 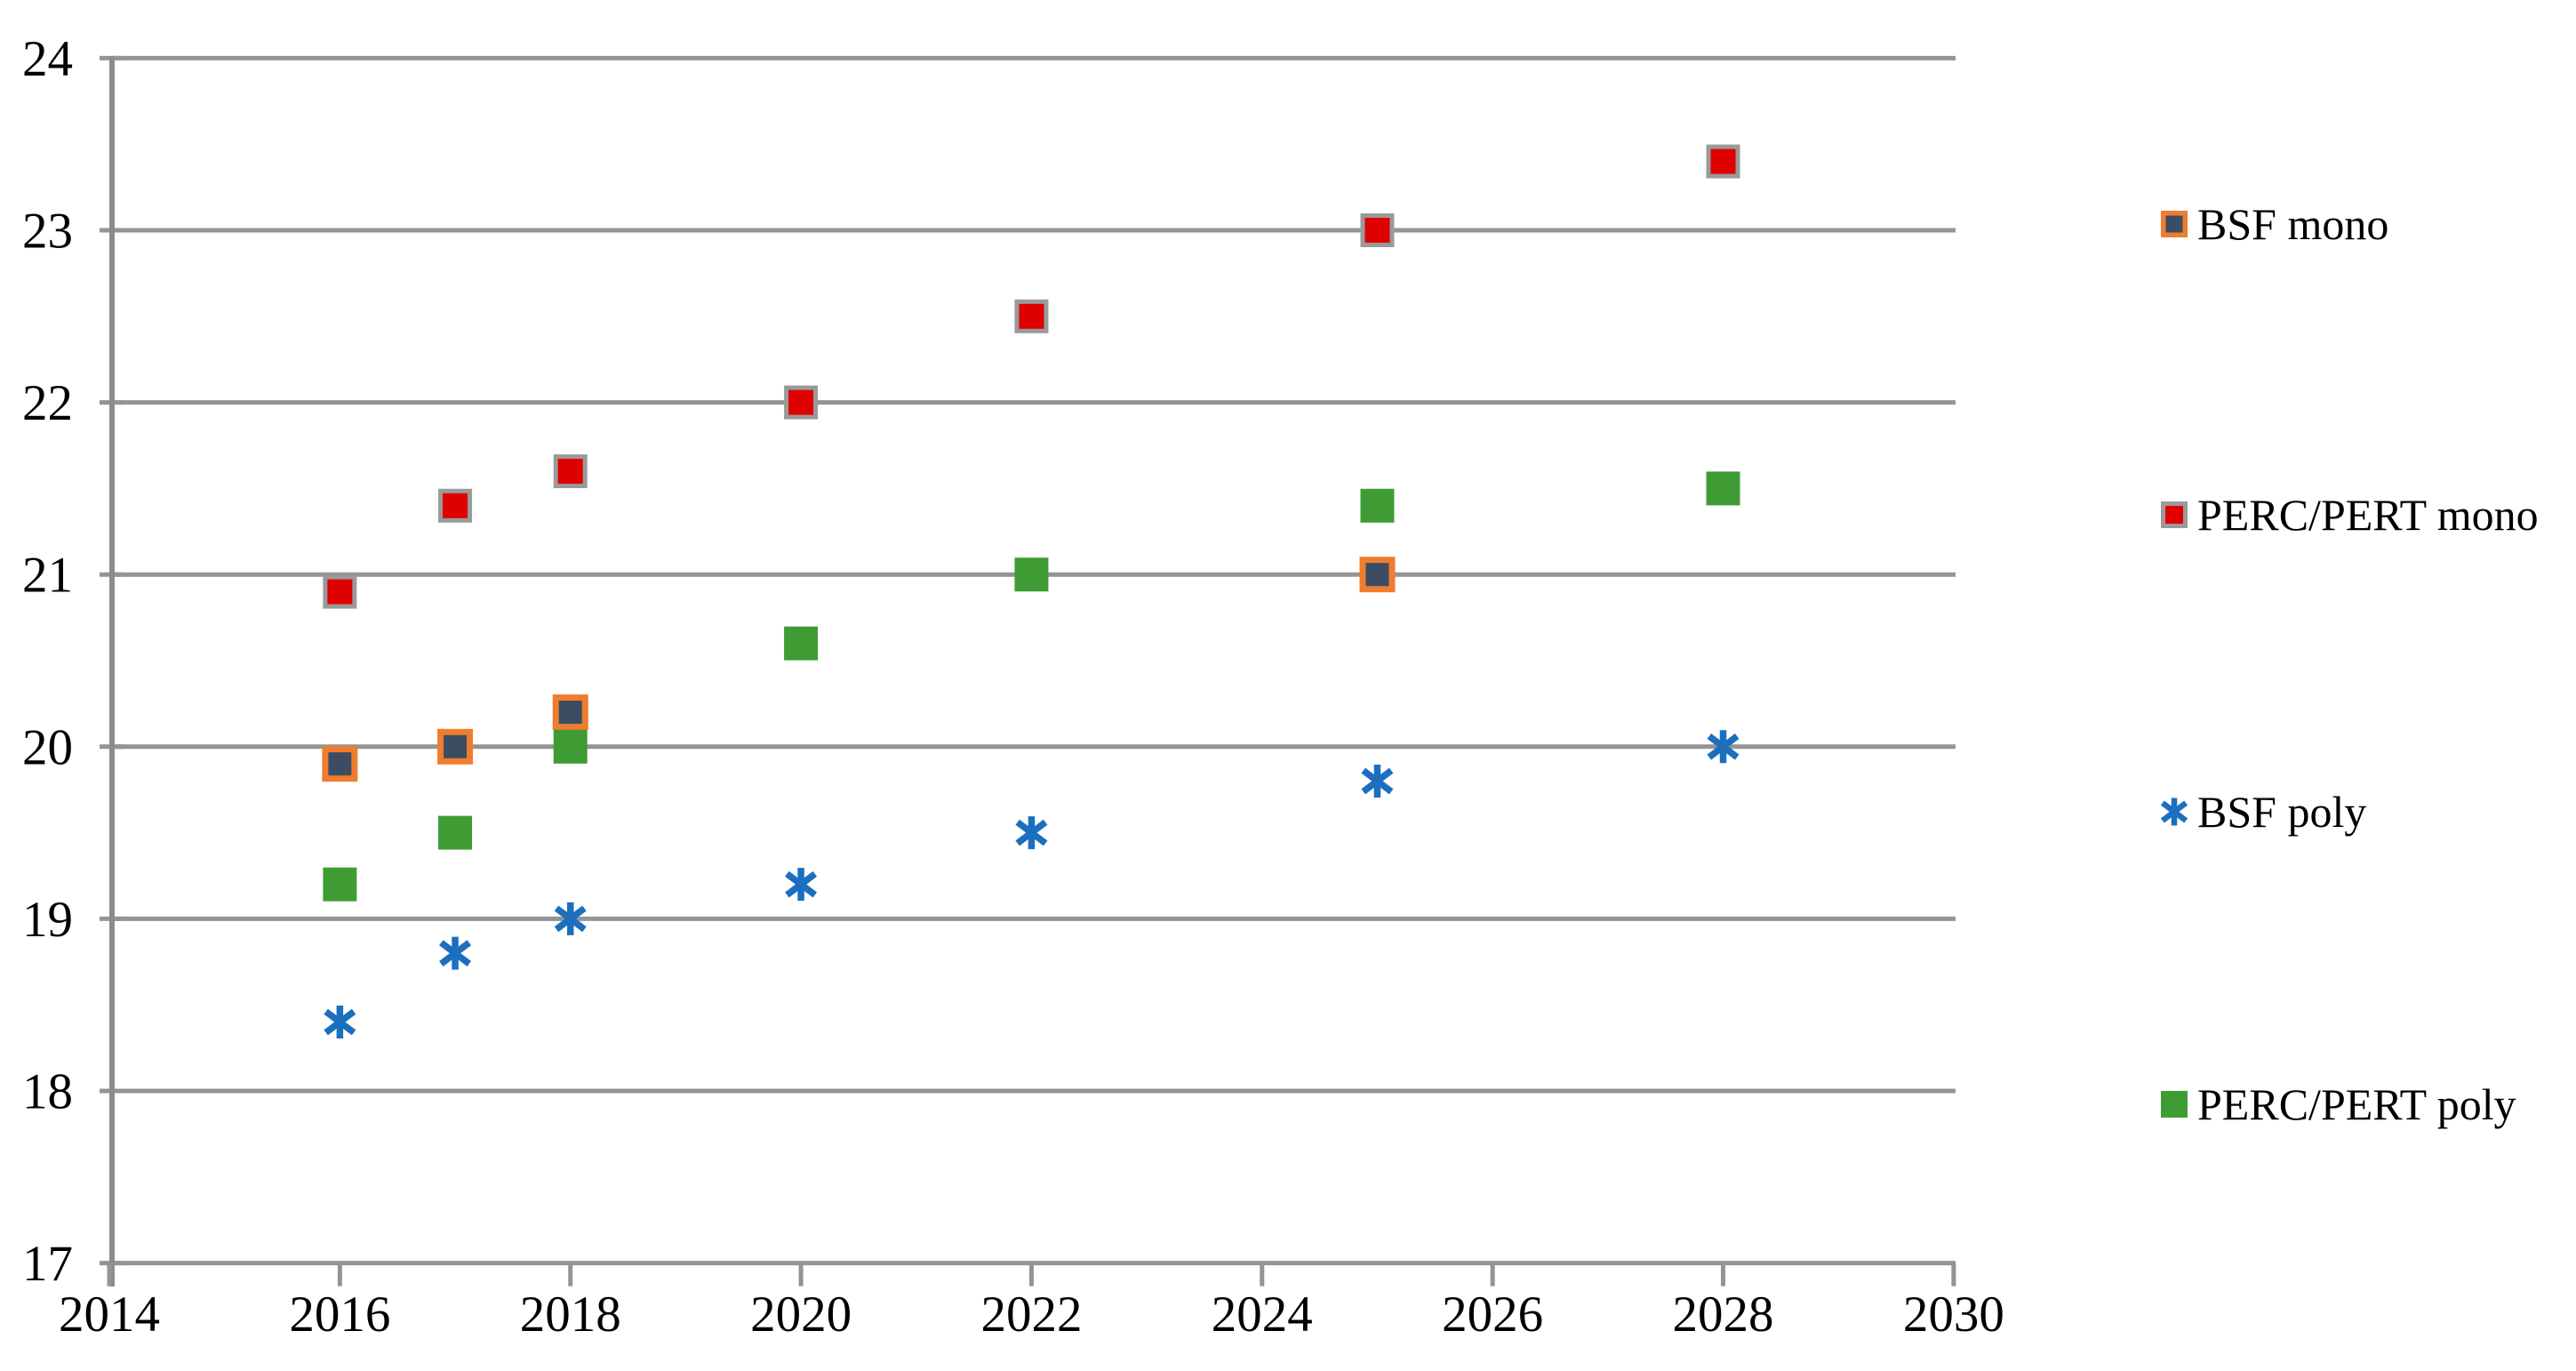 I want to click on legend-marker-glyph-perc-pert-mono, so click(x=2174, y=514).